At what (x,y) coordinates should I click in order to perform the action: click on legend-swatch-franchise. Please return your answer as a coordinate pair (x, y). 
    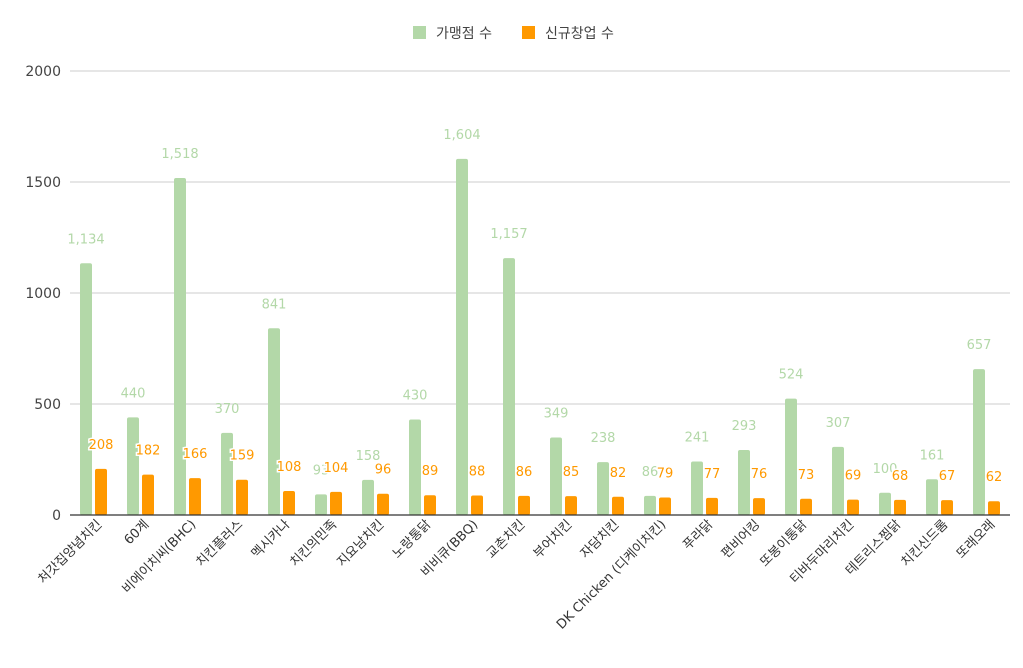
    Looking at the image, I should click on (419, 32).